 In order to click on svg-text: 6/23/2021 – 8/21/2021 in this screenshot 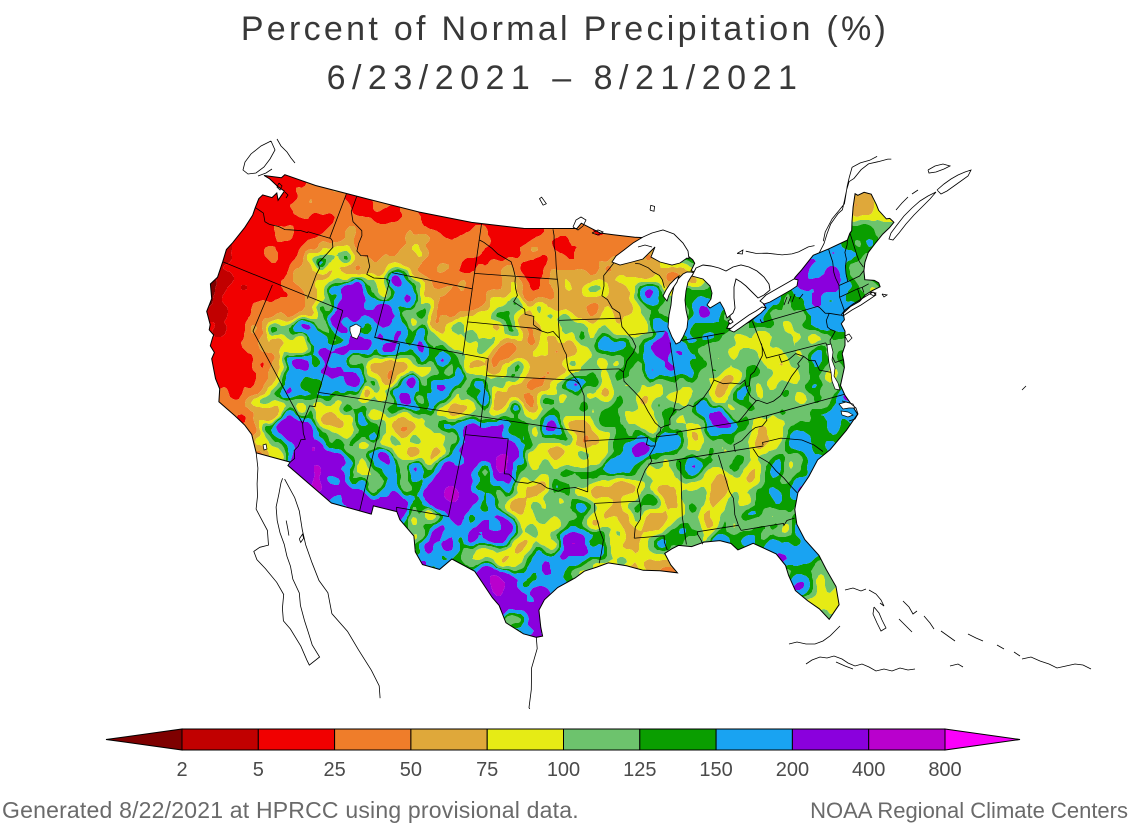, I will do `click(565, 78)`.